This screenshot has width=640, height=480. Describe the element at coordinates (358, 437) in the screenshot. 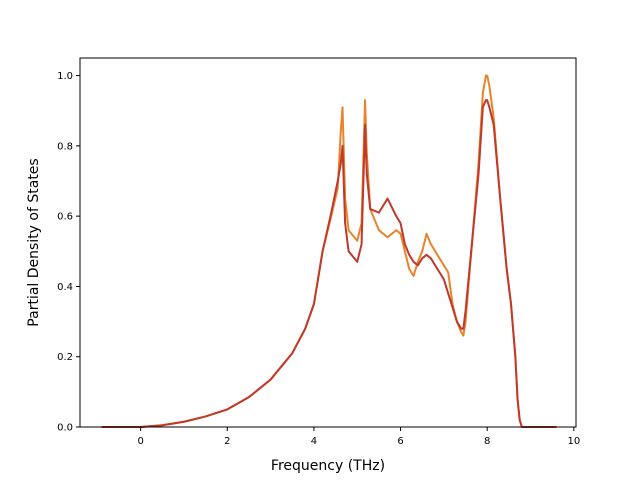

I see `x-axis-ticks: 0 2 4 6 8 10` at that location.